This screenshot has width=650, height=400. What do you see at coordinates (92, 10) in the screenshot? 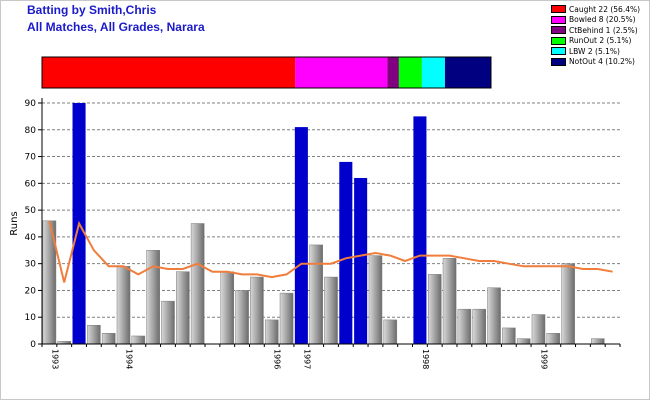
I see `chart-title: Batting by Smith,Chris` at bounding box center [92, 10].